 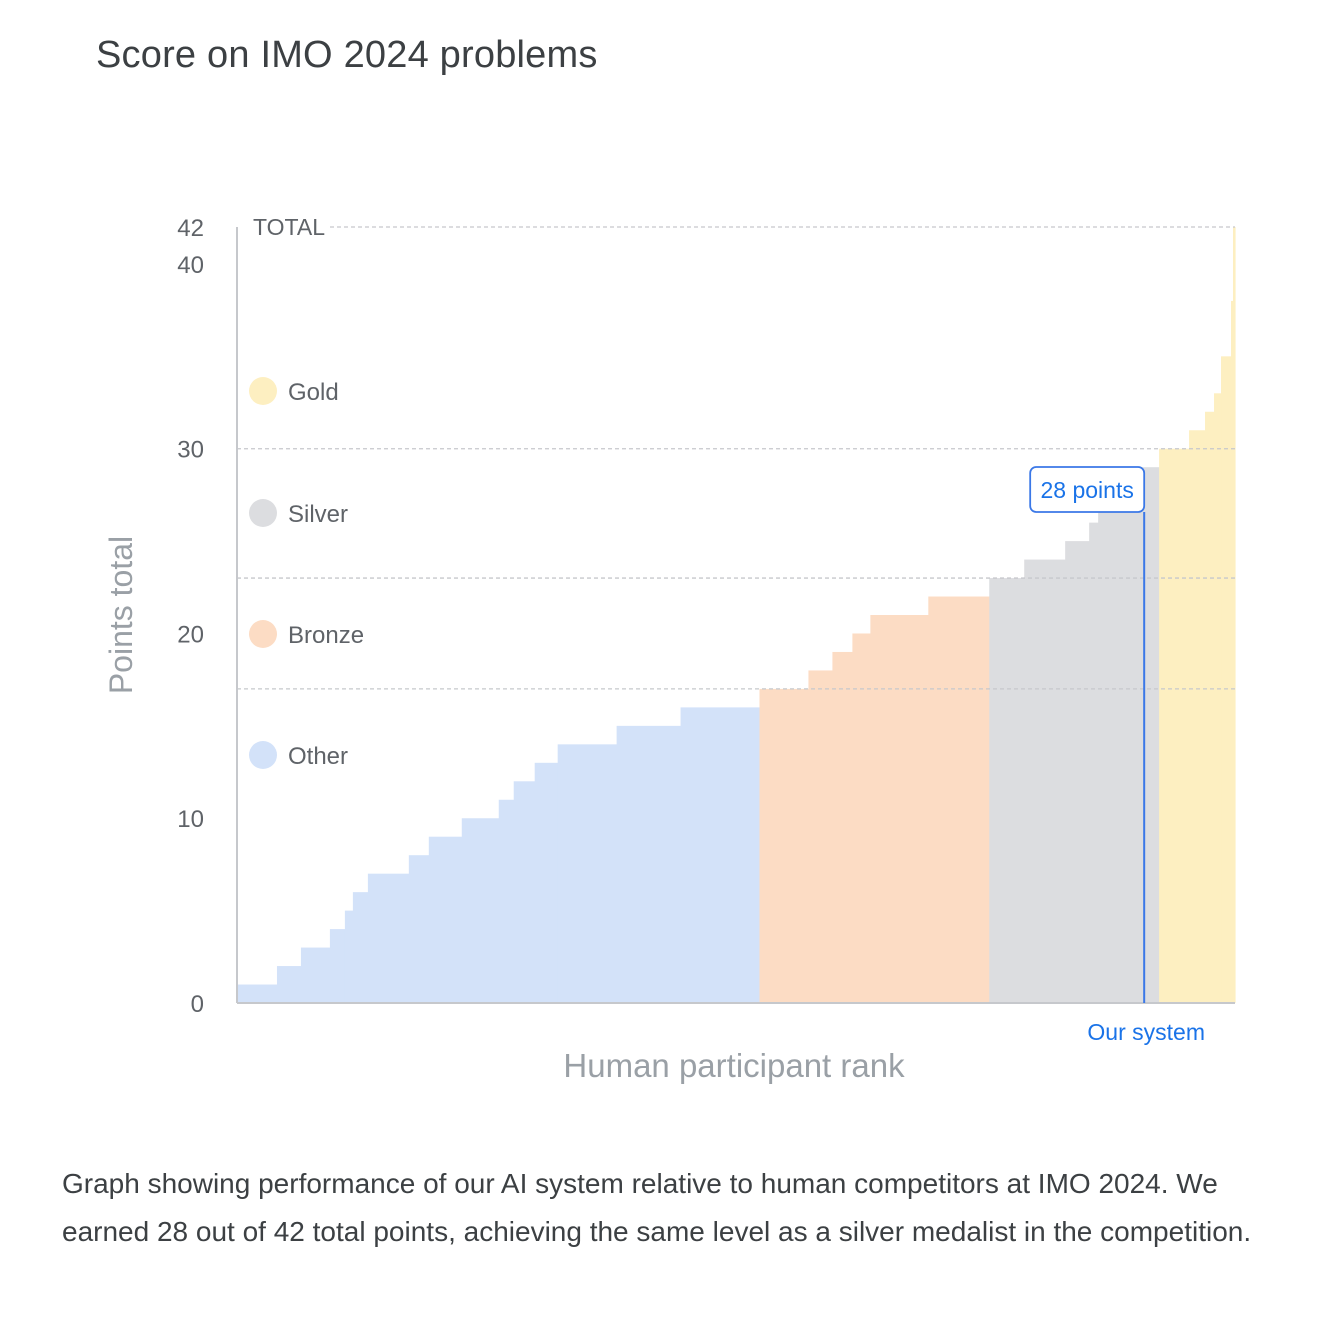 What do you see at coordinates (318, 514) in the screenshot?
I see `legend-label-silver: Silver` at bounding box center [318, 514].